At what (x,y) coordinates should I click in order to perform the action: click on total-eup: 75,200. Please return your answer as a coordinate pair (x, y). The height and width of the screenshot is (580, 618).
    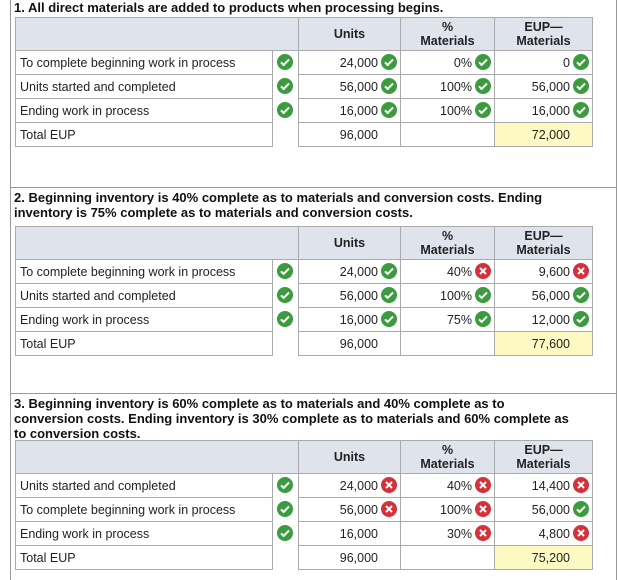
    Looking at the image, I should click on (543, 557).